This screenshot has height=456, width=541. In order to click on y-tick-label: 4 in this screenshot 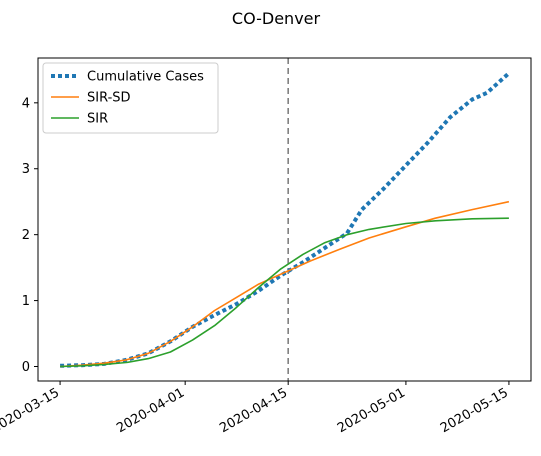, I will do `click(26, 103)`.